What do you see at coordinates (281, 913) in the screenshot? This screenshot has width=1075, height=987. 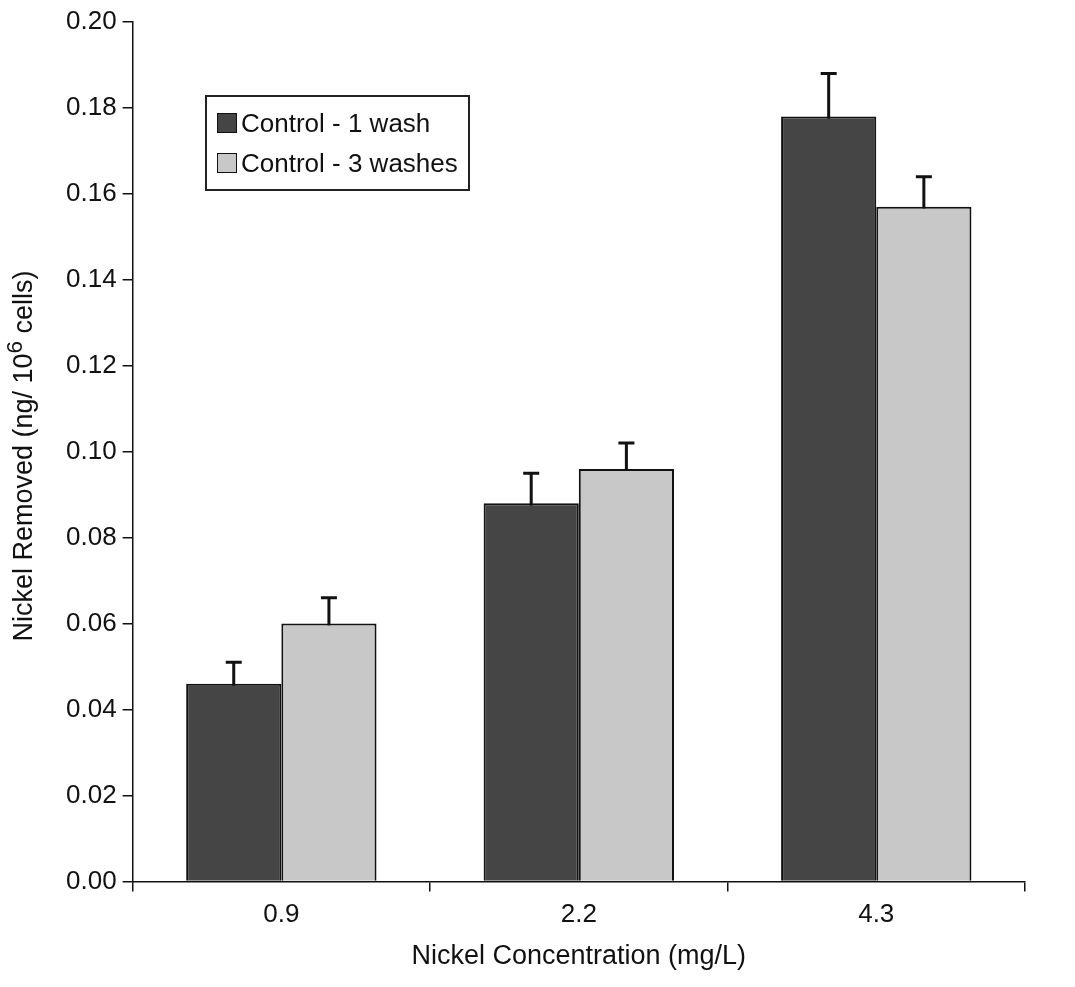 I see `x-tick-label: 0.9` at bounding box center [281, 913].